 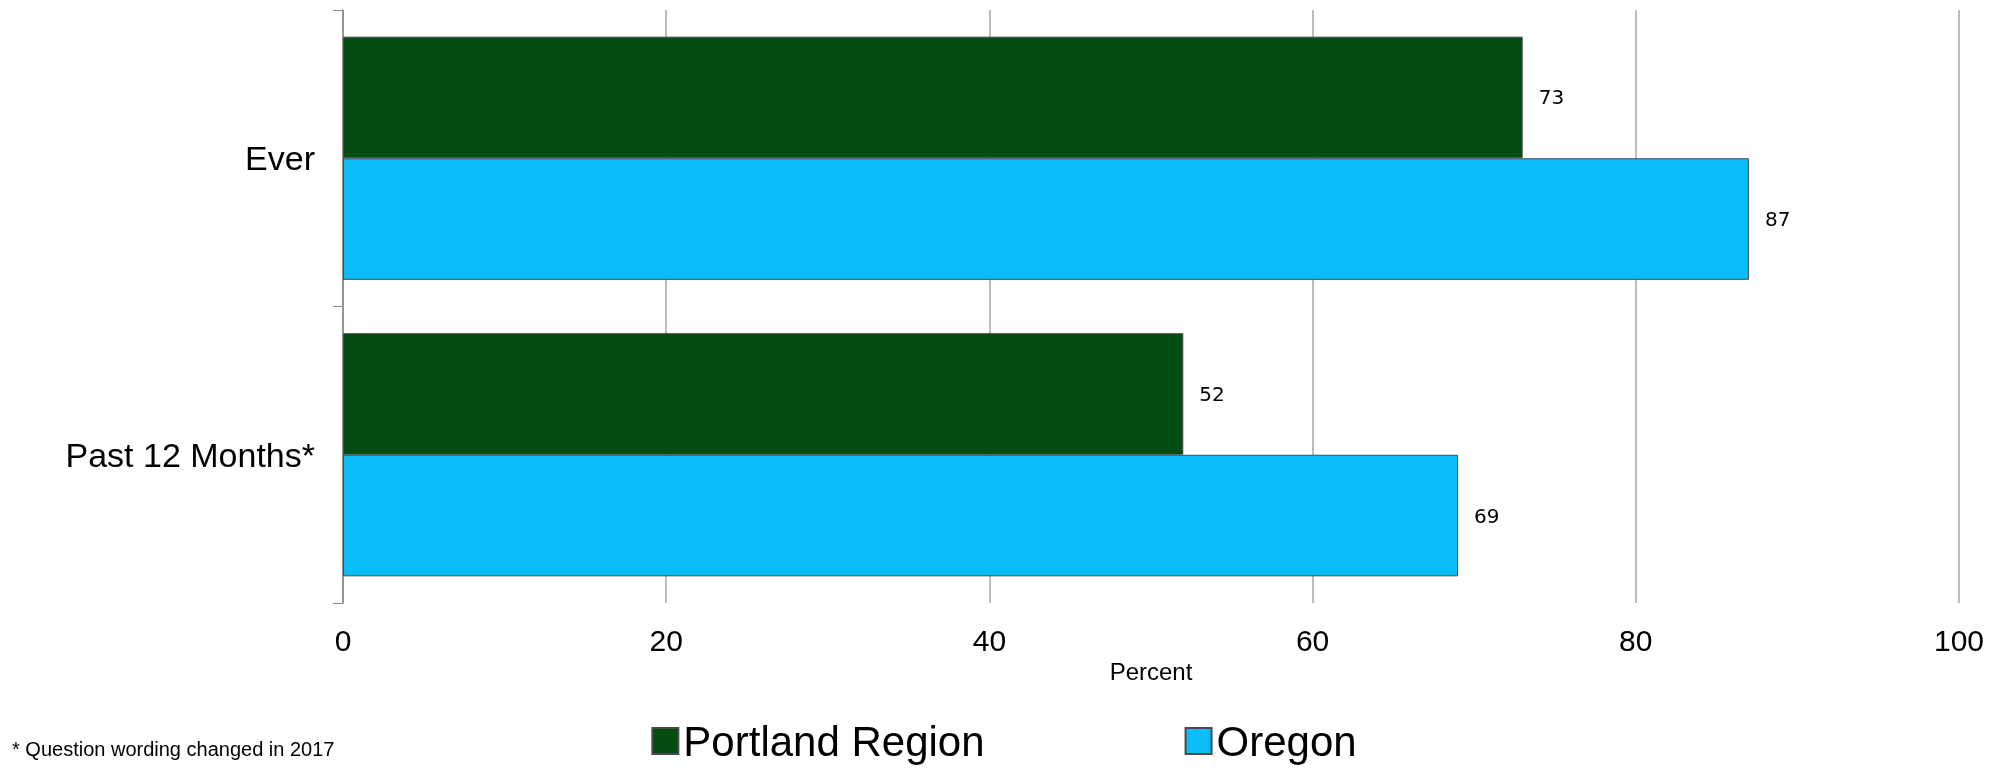 What do you see at coordinates (190, 454) in the screenshot?
I see `y-tick-label: Past 12 Months*` at bounding box center [190, 454].